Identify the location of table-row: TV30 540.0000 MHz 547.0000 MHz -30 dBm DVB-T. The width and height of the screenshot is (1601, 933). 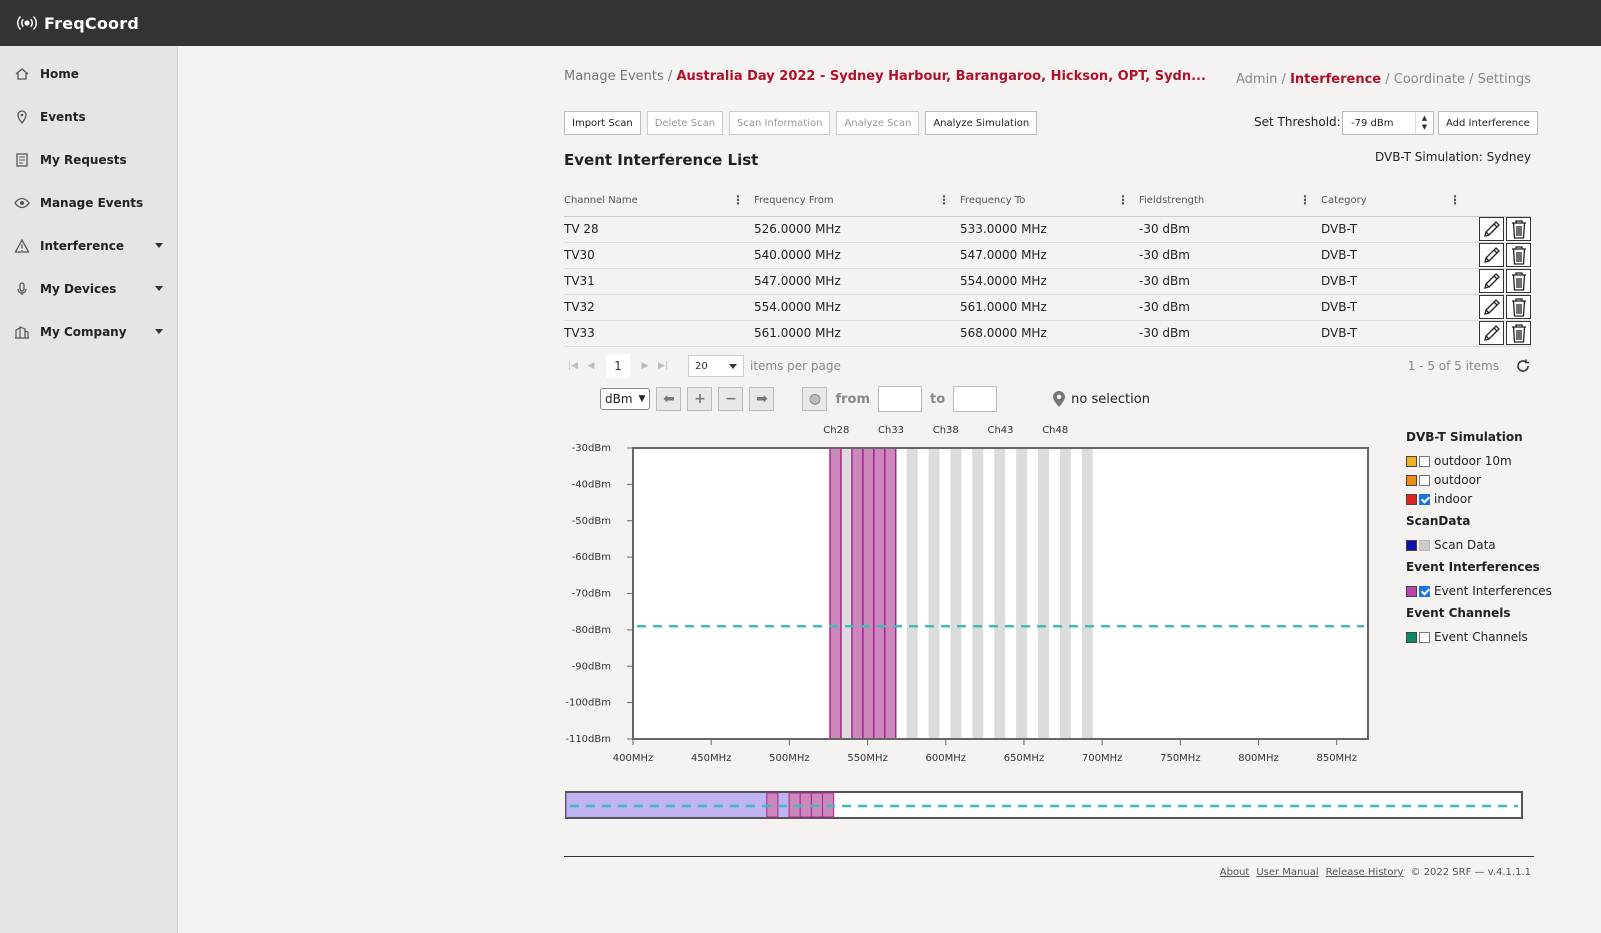
(1047, 255).